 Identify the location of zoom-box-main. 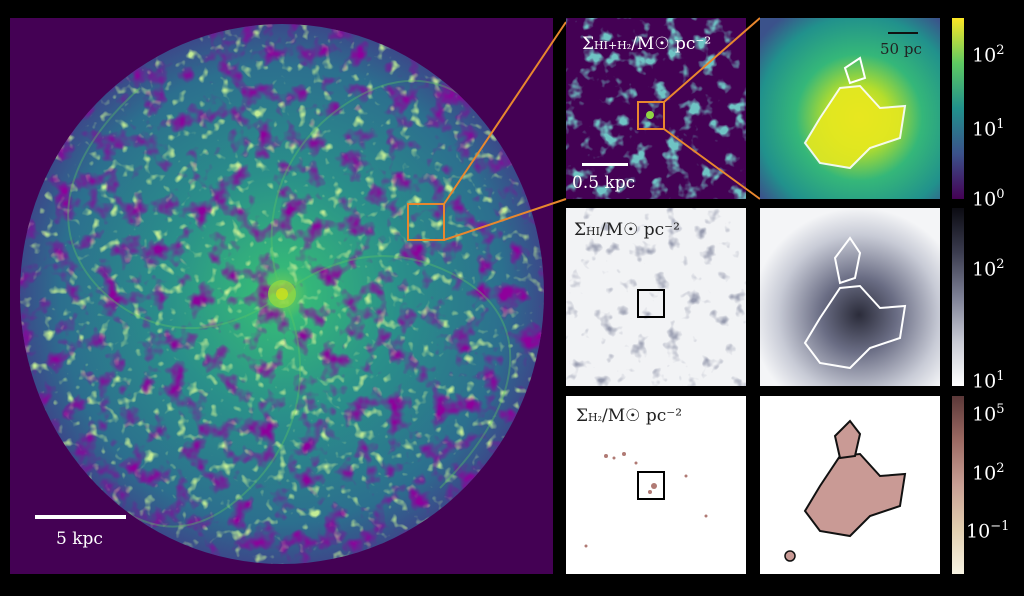
(426, 222).